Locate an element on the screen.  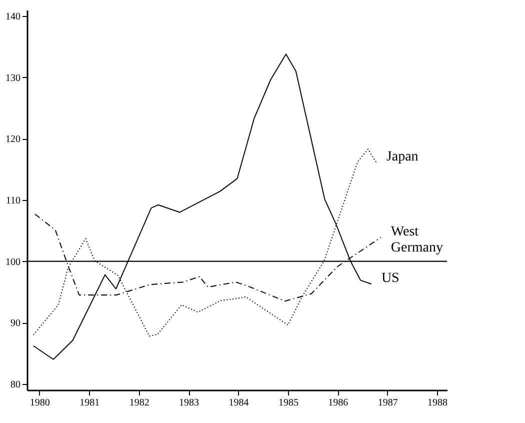
x-tick-label: 1988 is located at coordinates (438, 403).